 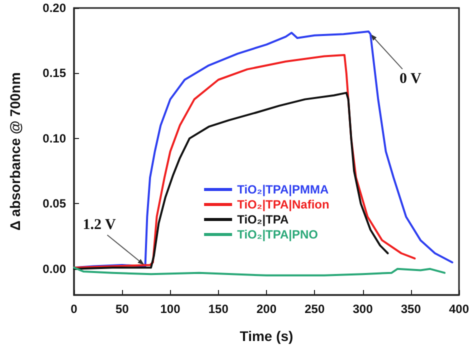 What do you see at coordinates (277, 235) in the screenshot?
I see `legend-label: TiO₂|TPA|PNO` at bounding box center [277, 235].